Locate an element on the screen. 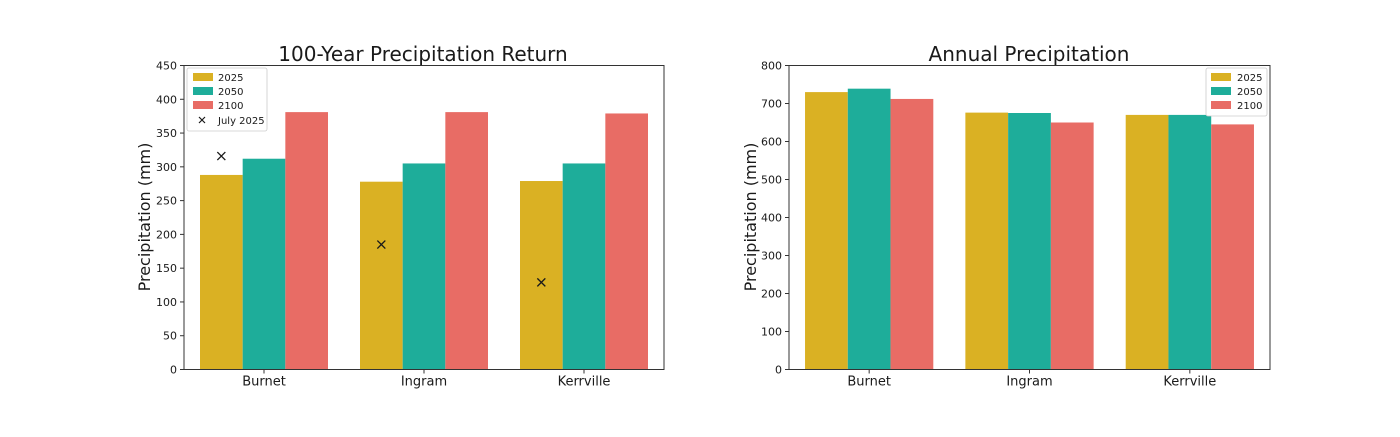  legend: 2025 2050 2100 July 2025 is located at coordinates (227, 99).